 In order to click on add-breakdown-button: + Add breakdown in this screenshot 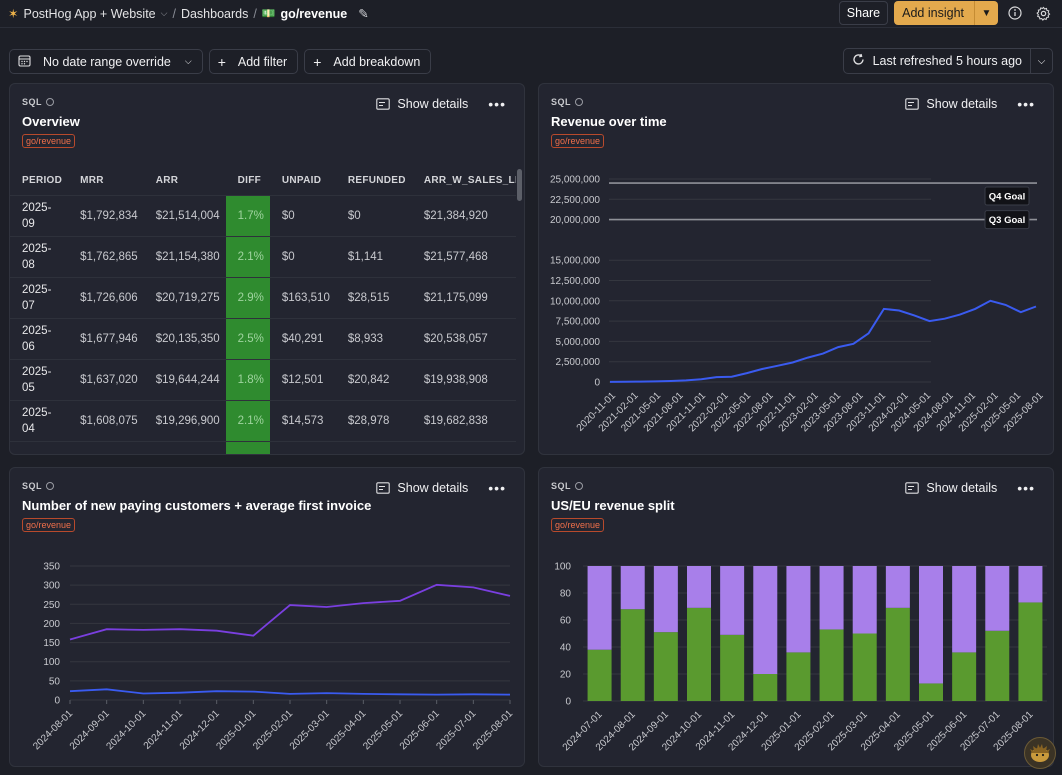, I will do `click(368, 61)`.